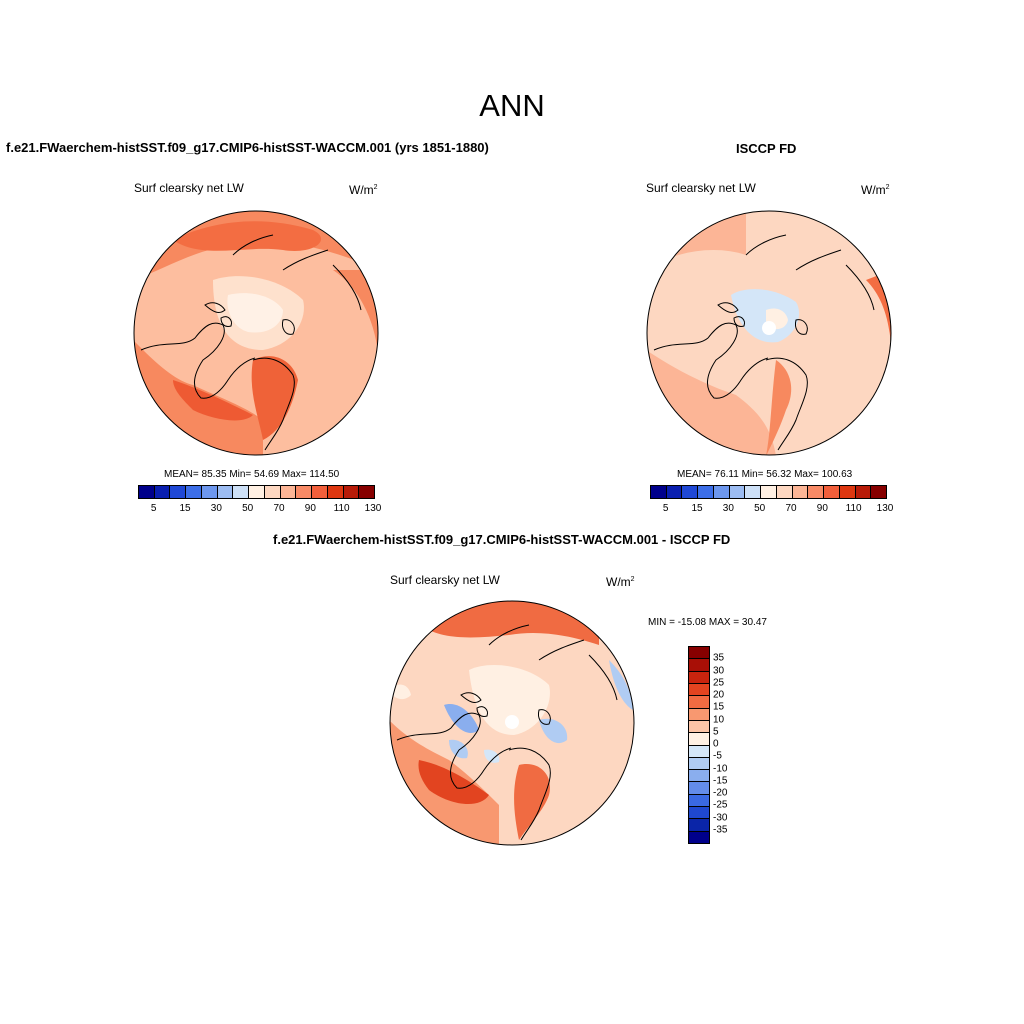 The image size is (1024, 1024). I want to click on colorbar-tick-label: 35, so click(719, 658).